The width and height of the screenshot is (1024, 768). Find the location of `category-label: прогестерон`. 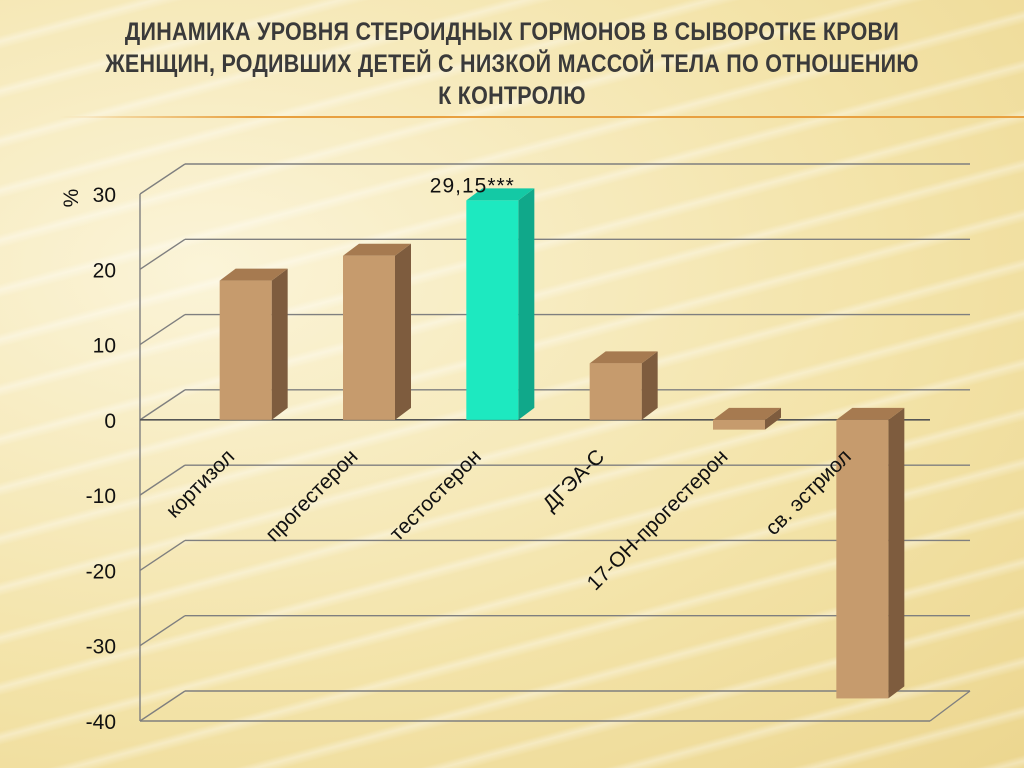

category-label: прогестерон is located at coordinates (311, 495).